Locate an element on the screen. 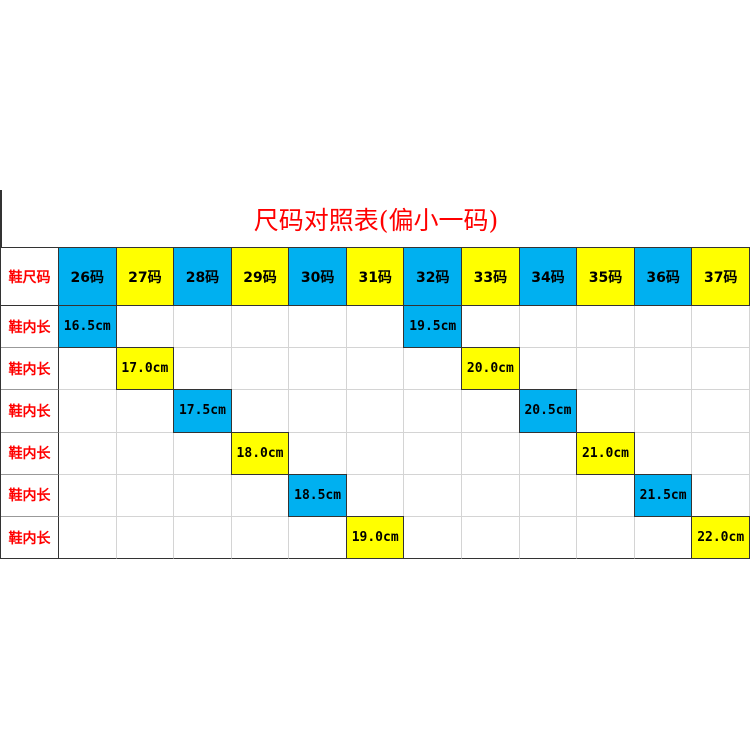  length-cell: 17.0cm is located at coordinates (145, 369).